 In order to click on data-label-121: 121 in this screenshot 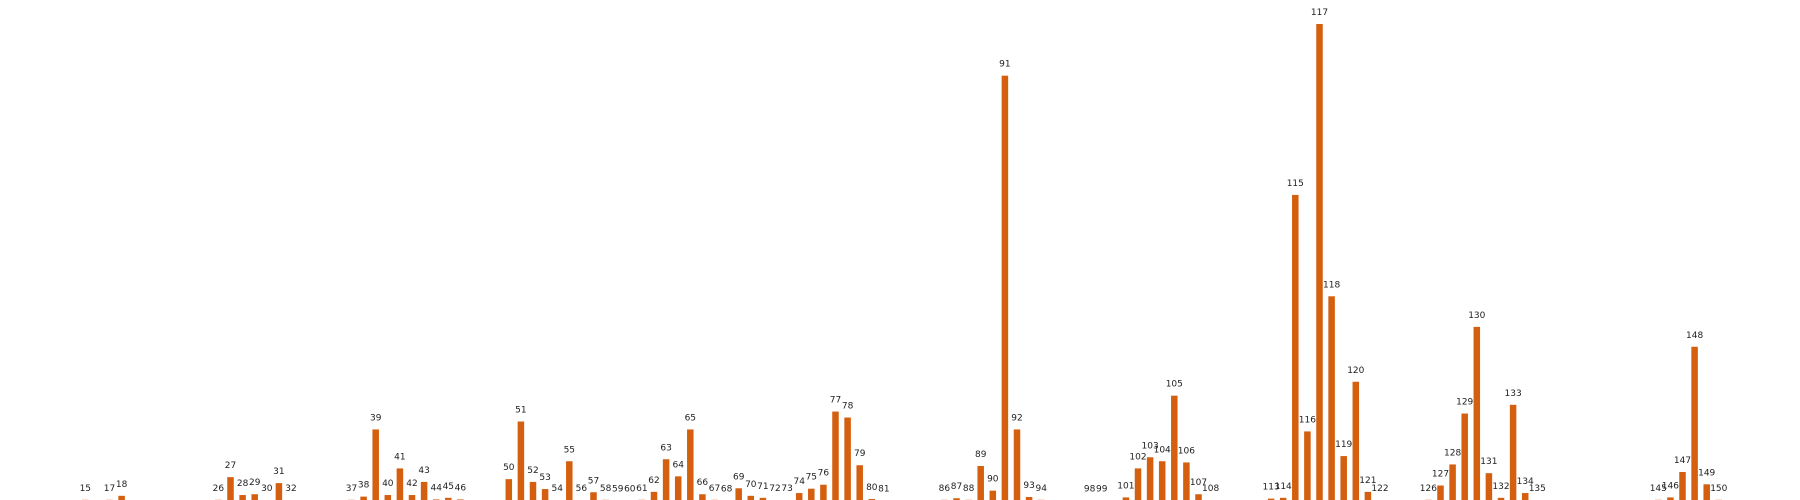, I will do `click(1367, 481)`.